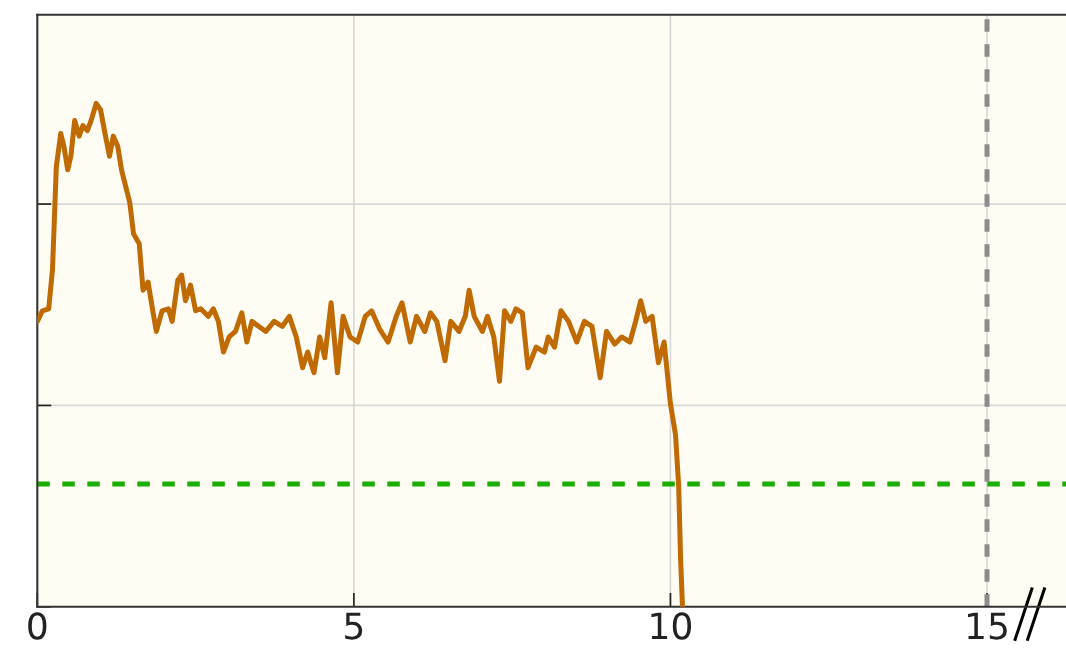 This screenshot has height=672, width=1066. Describe the element at coordinates (671, 626) in the screenshot. I see `x-tick-label: 10` at that location.